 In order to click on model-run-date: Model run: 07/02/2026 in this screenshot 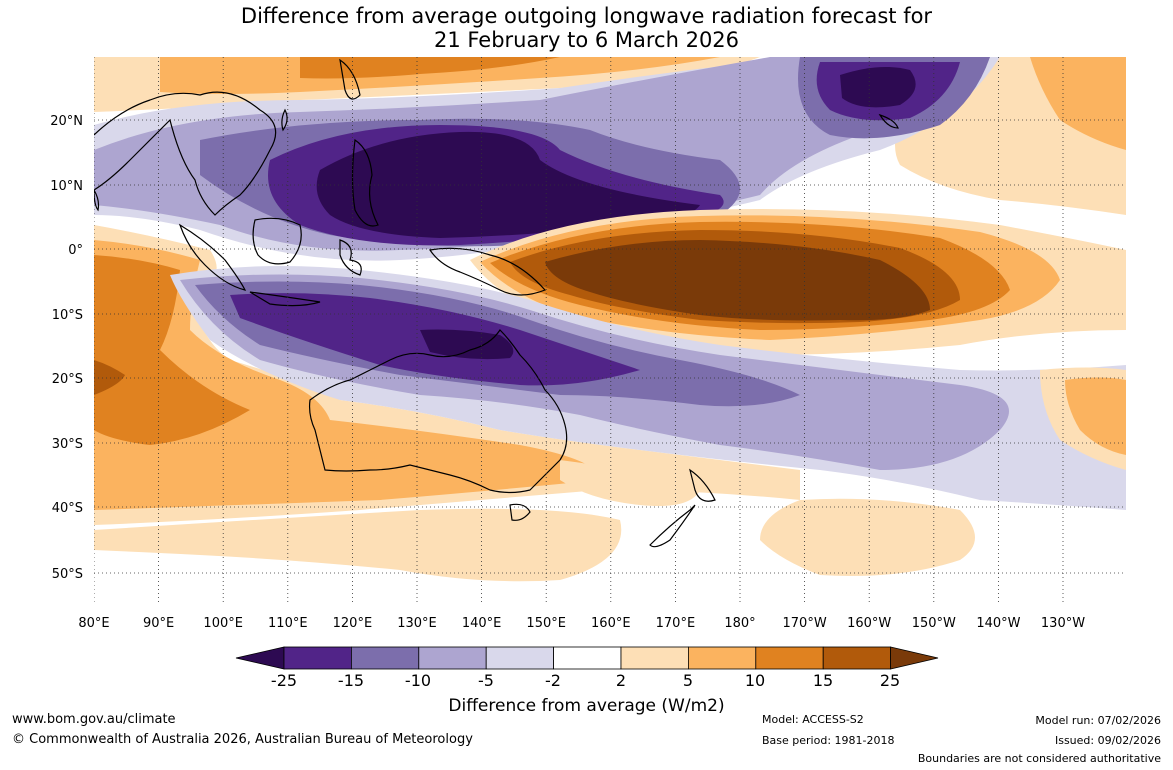, I will do `click(1098, 720)`.